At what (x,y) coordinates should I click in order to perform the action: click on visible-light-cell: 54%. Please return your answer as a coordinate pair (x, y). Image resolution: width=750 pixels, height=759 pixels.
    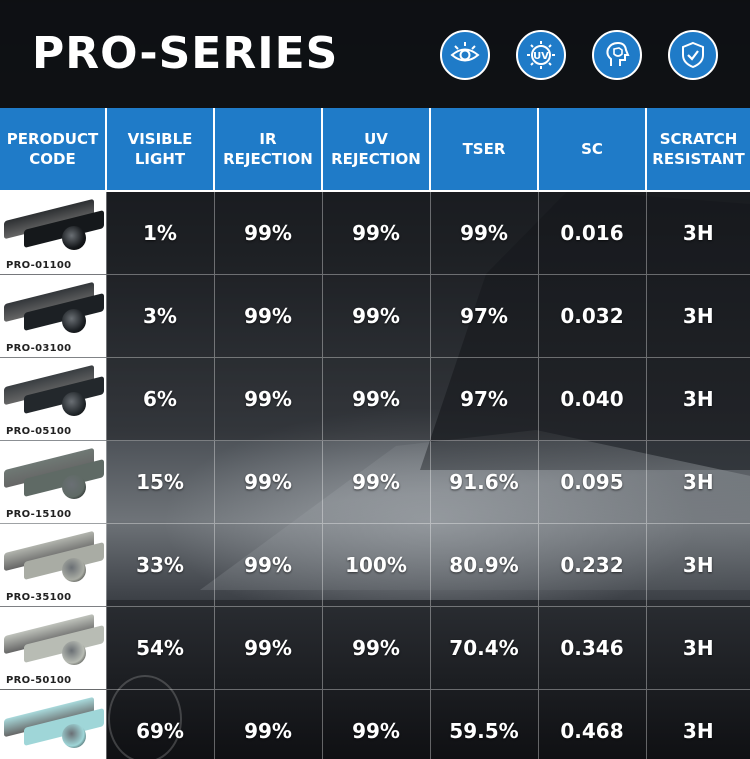
    Looking at the image, I should click on (159, 648).